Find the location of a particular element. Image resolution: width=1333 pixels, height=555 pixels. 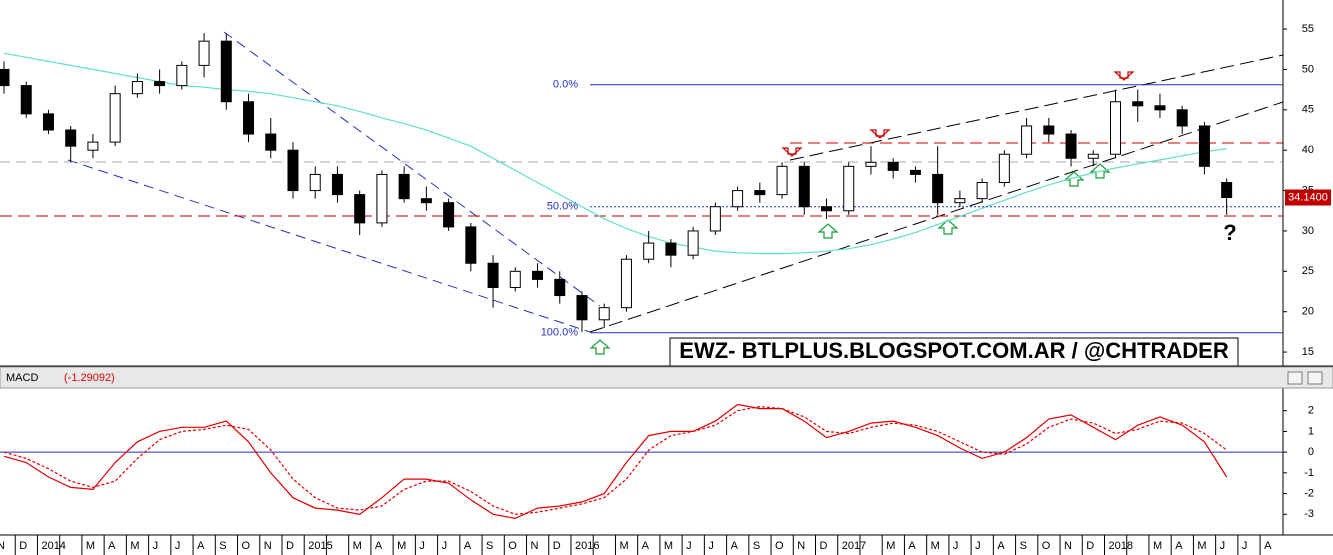

y-tick-label: -1 is located at coordinates (1309, 473).